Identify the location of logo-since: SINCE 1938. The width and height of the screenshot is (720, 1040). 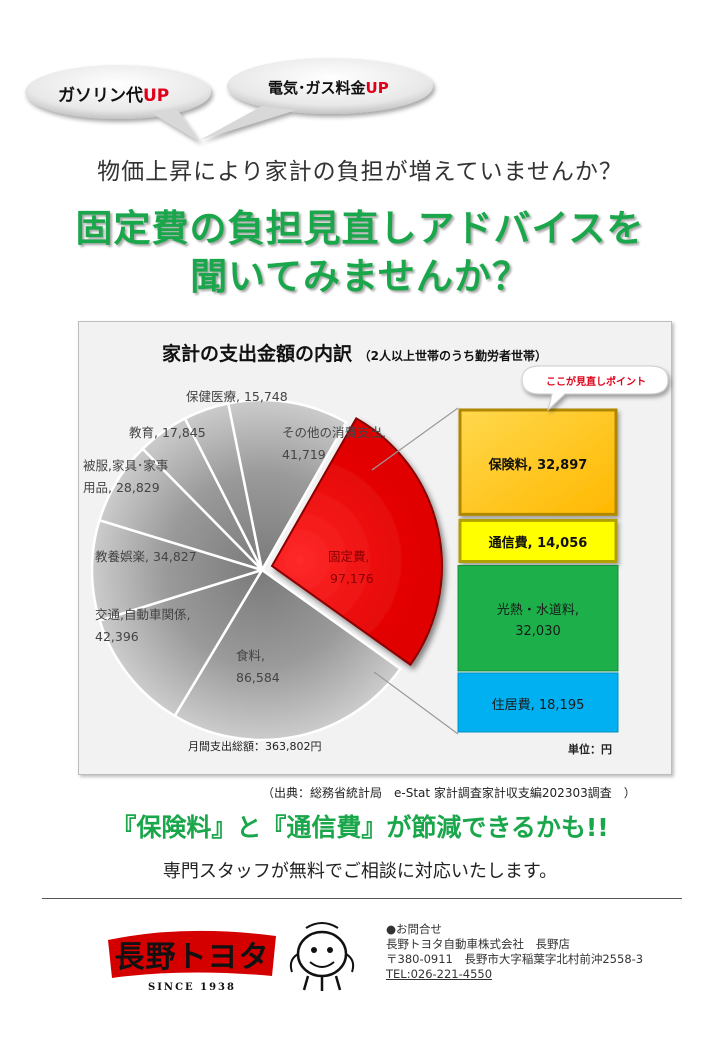
(192, 987).